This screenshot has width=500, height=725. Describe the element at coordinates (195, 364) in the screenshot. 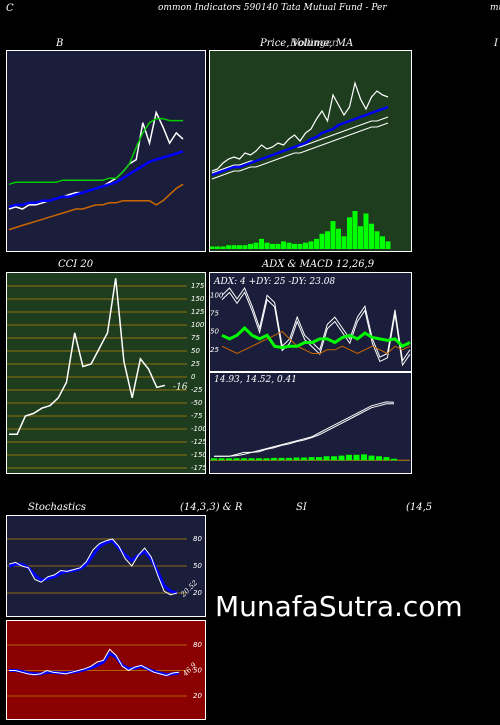

I see `cci-tick-label: 25` at that location.